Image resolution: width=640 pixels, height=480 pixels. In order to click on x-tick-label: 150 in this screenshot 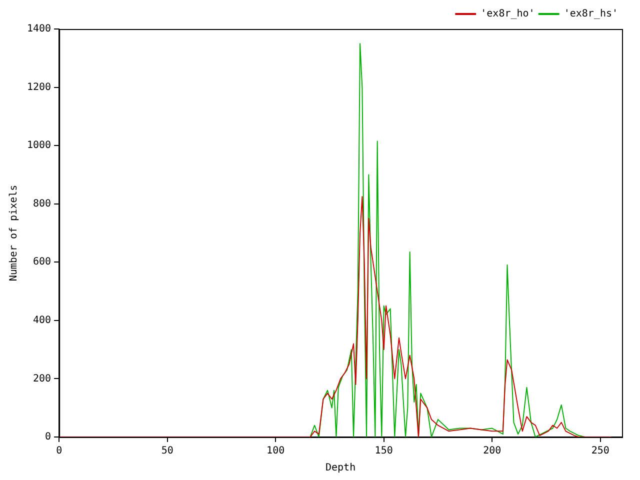, I will do `click(383, 451)`.